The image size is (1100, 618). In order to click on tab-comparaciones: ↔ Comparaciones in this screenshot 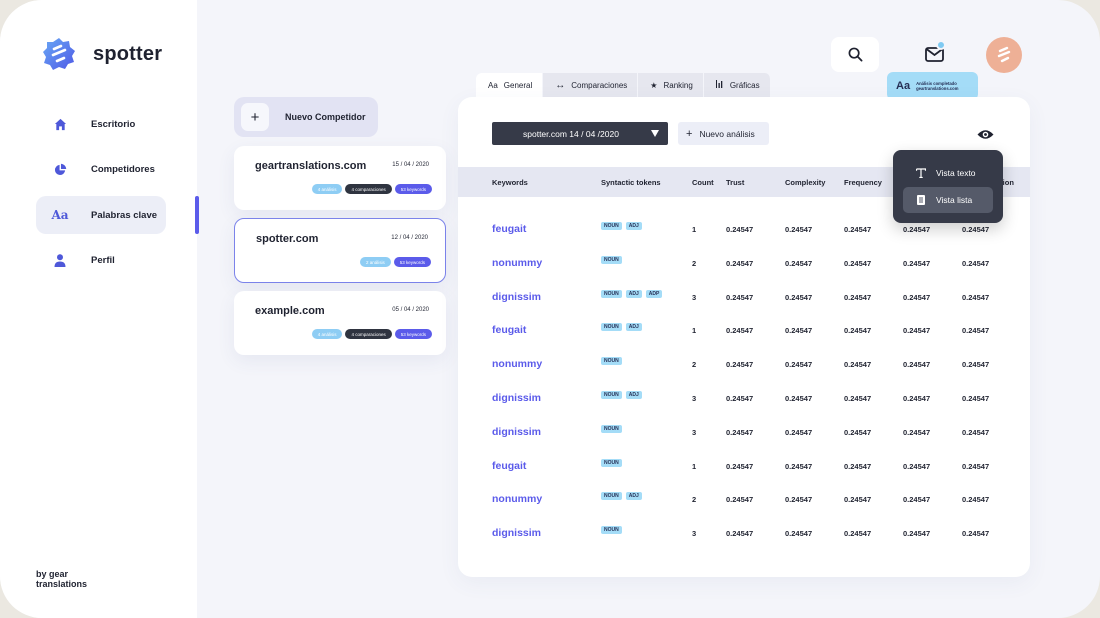, I will do `click(591, 85)`.